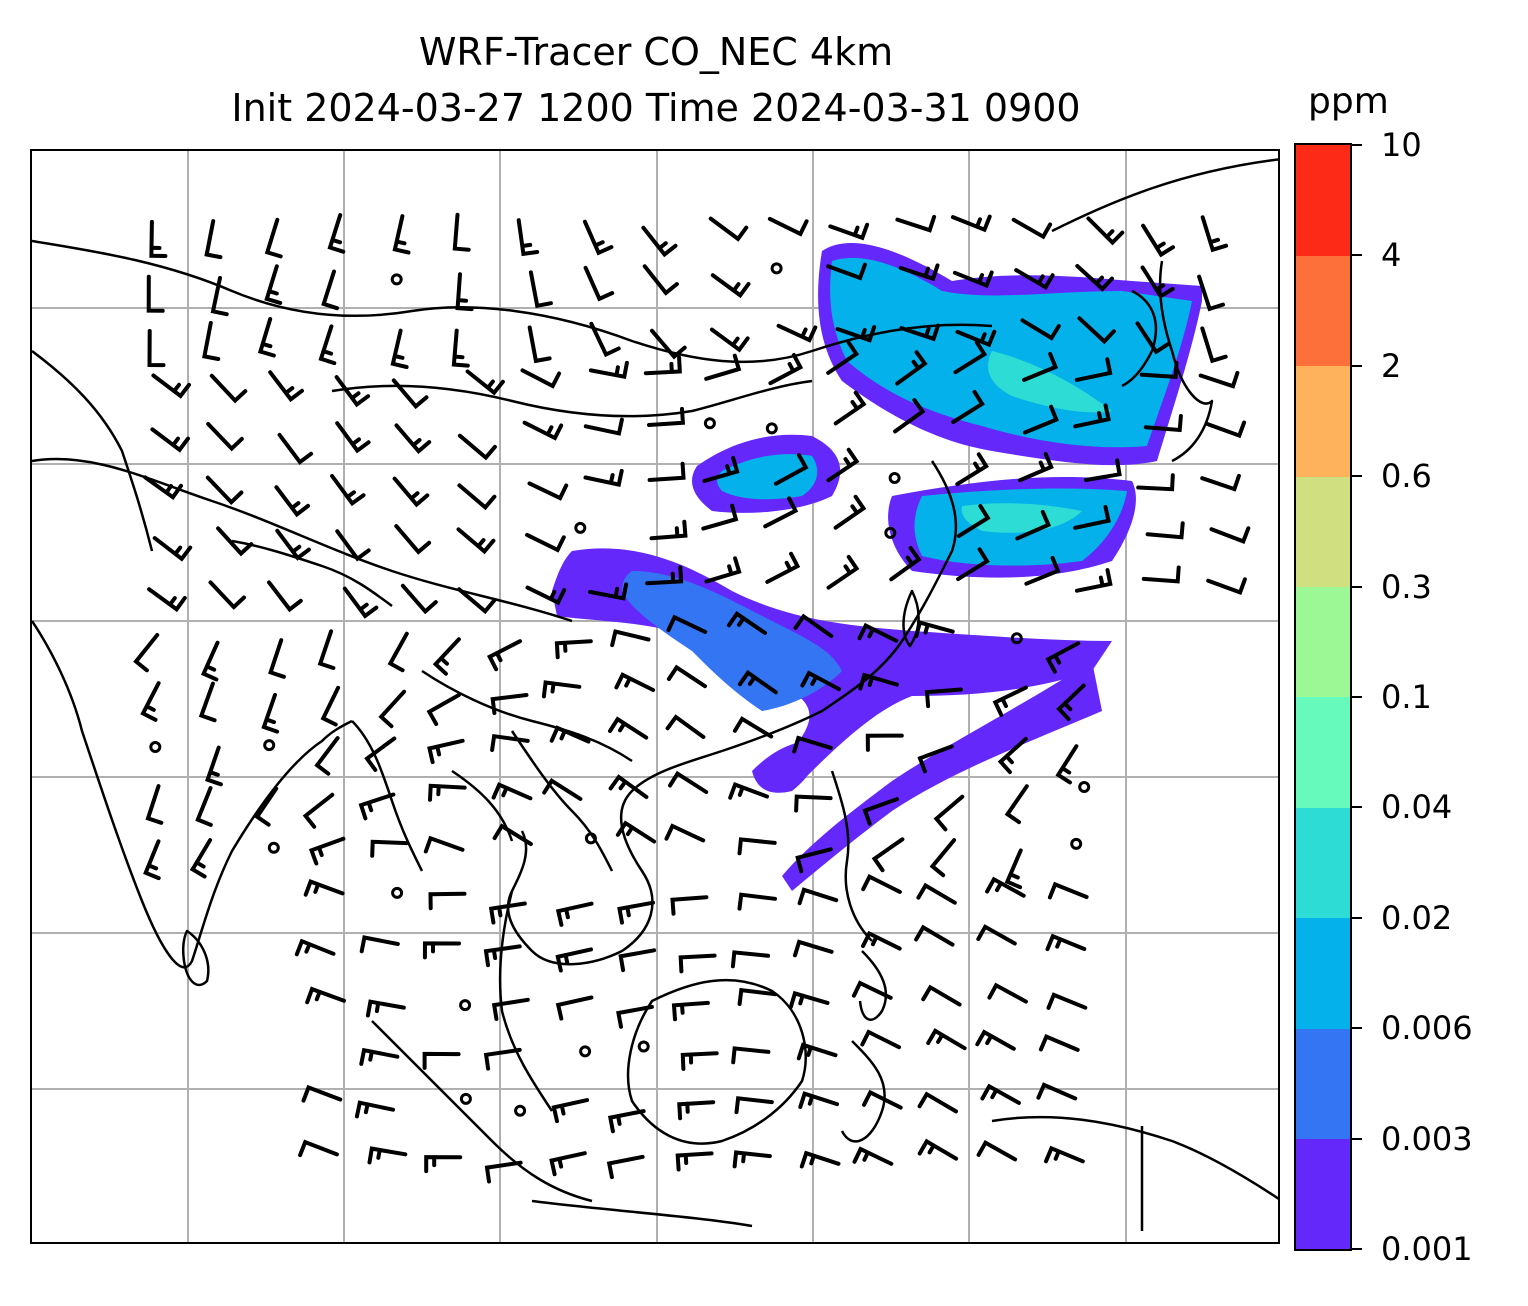 The width and height of the screenshot is (1528, 1306). I want to click on tracer-plume-northeast-high, so click(1050, 382).